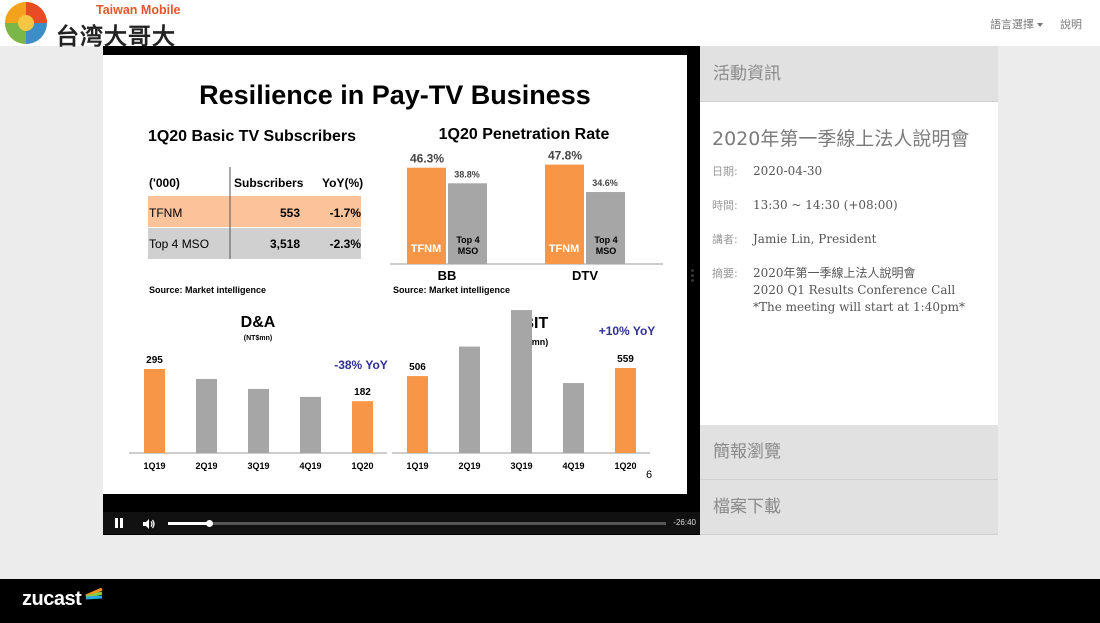 This screenshot has width=1100, height=623. Describe the element at coordinates (550, 25) in the screenshot. I see `top-bar: Taiwan Mobile 台湾大哥大 語言選擇 說明` at that location.